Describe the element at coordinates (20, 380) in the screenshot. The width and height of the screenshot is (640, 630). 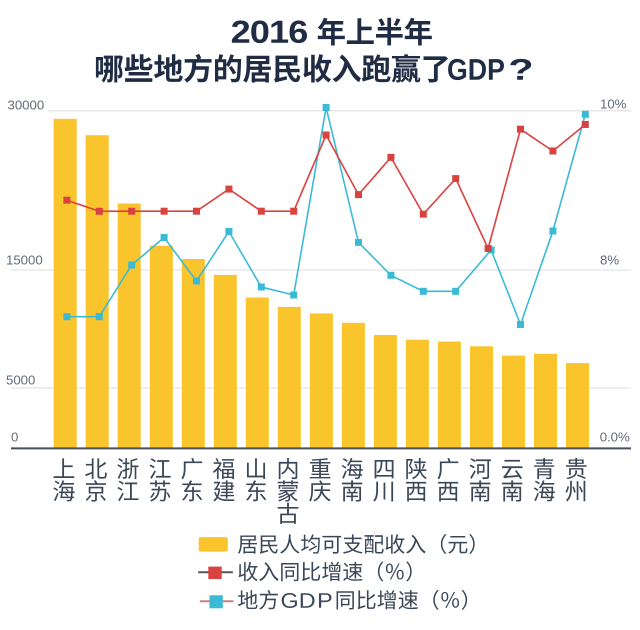
I see `svg-text: 5000` at that location.